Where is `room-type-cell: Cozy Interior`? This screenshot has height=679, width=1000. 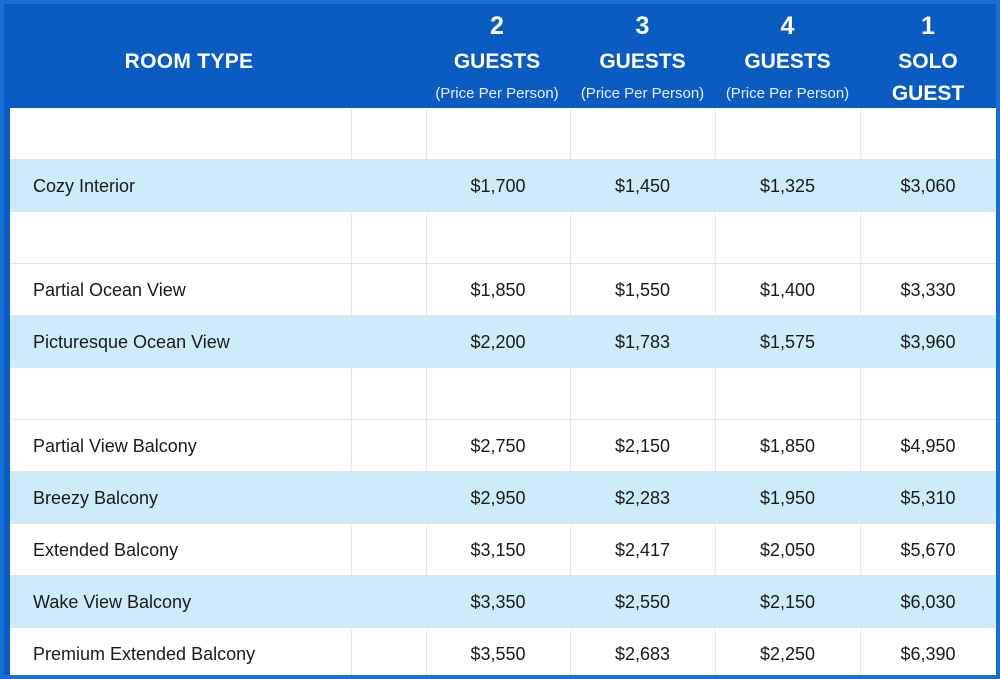 room-type-cell: Cozy Interior is located at coordinates (84, 186).